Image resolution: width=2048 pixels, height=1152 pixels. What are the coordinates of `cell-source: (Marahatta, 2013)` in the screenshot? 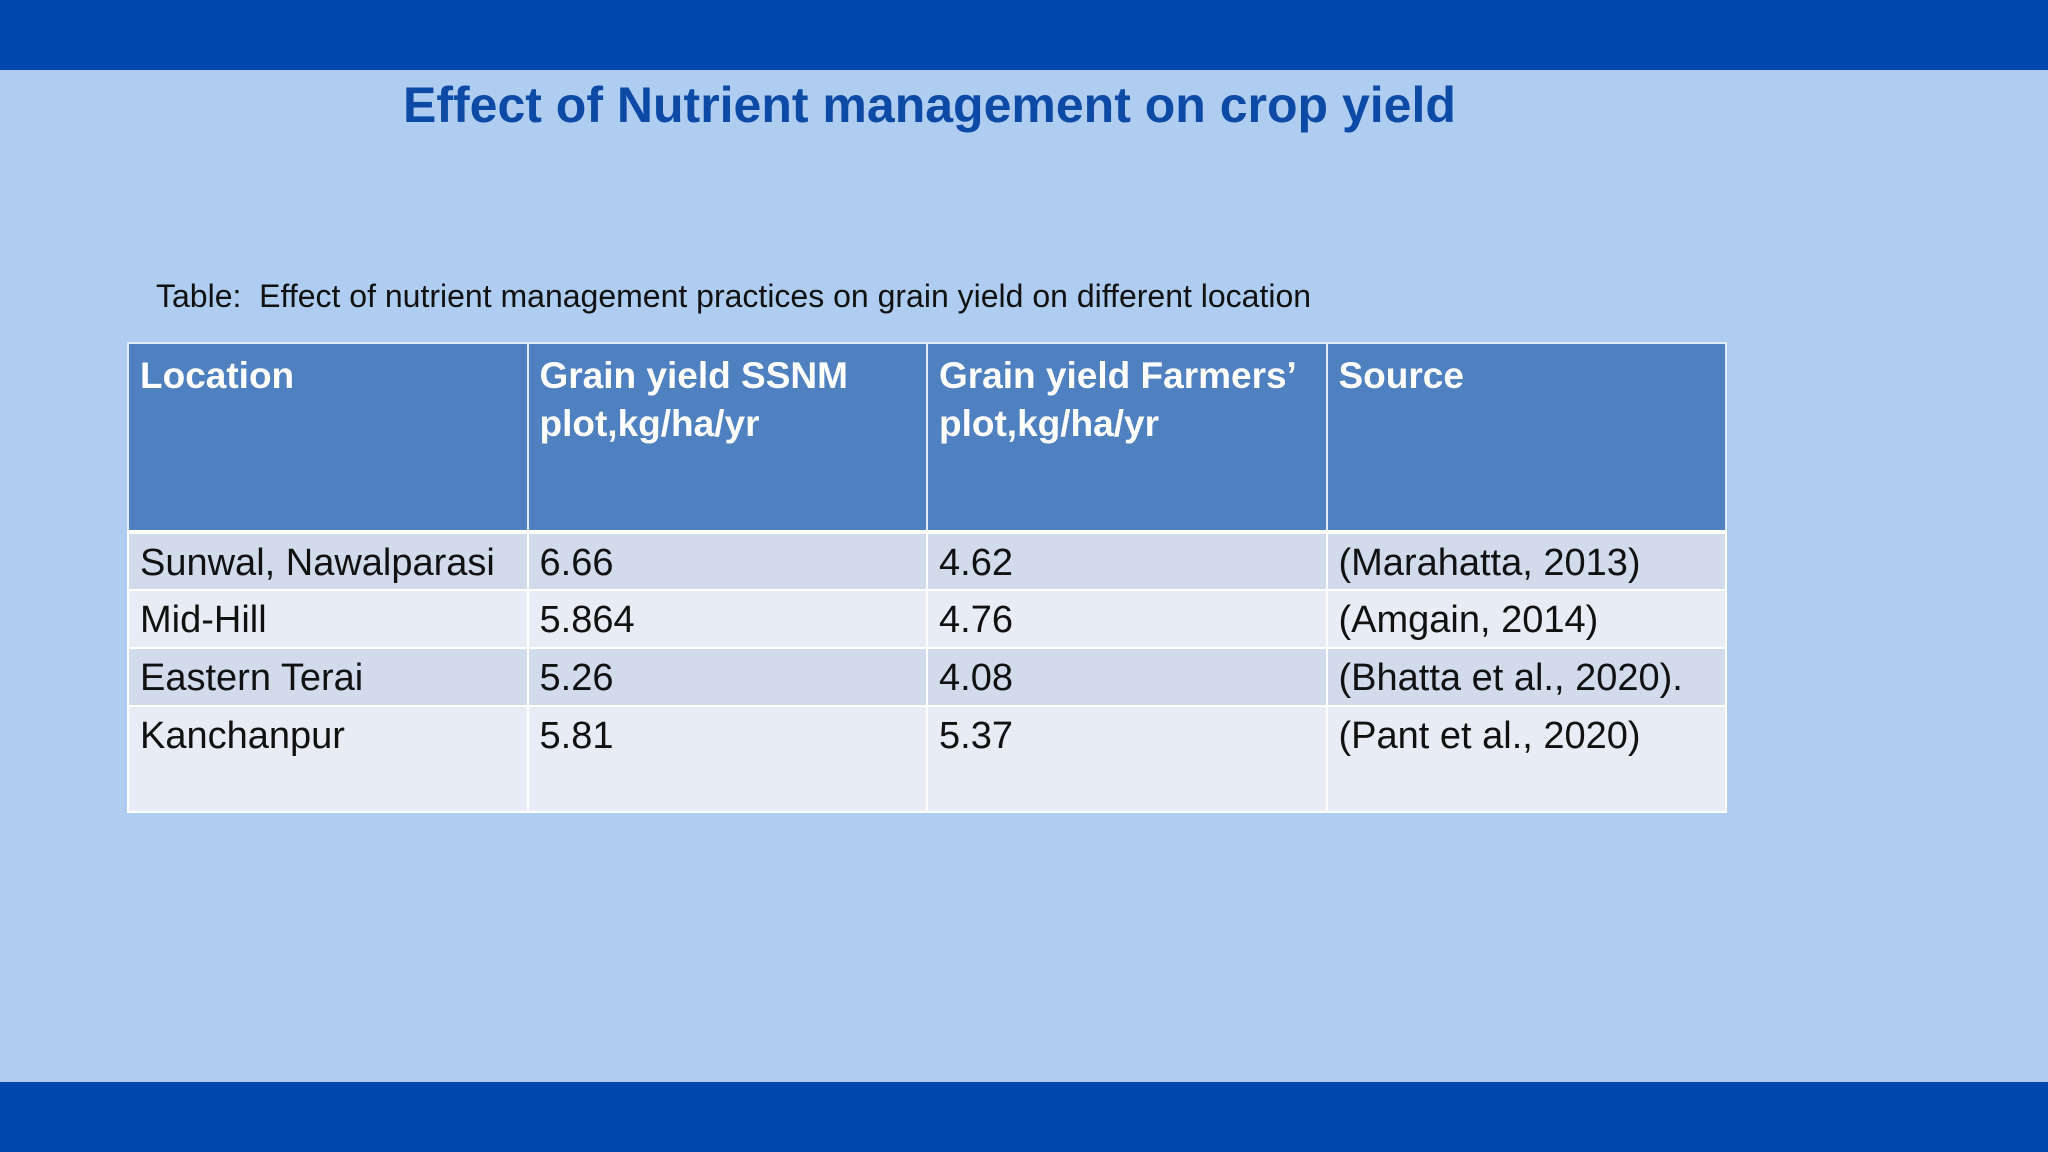 It's located at (1526, 561).